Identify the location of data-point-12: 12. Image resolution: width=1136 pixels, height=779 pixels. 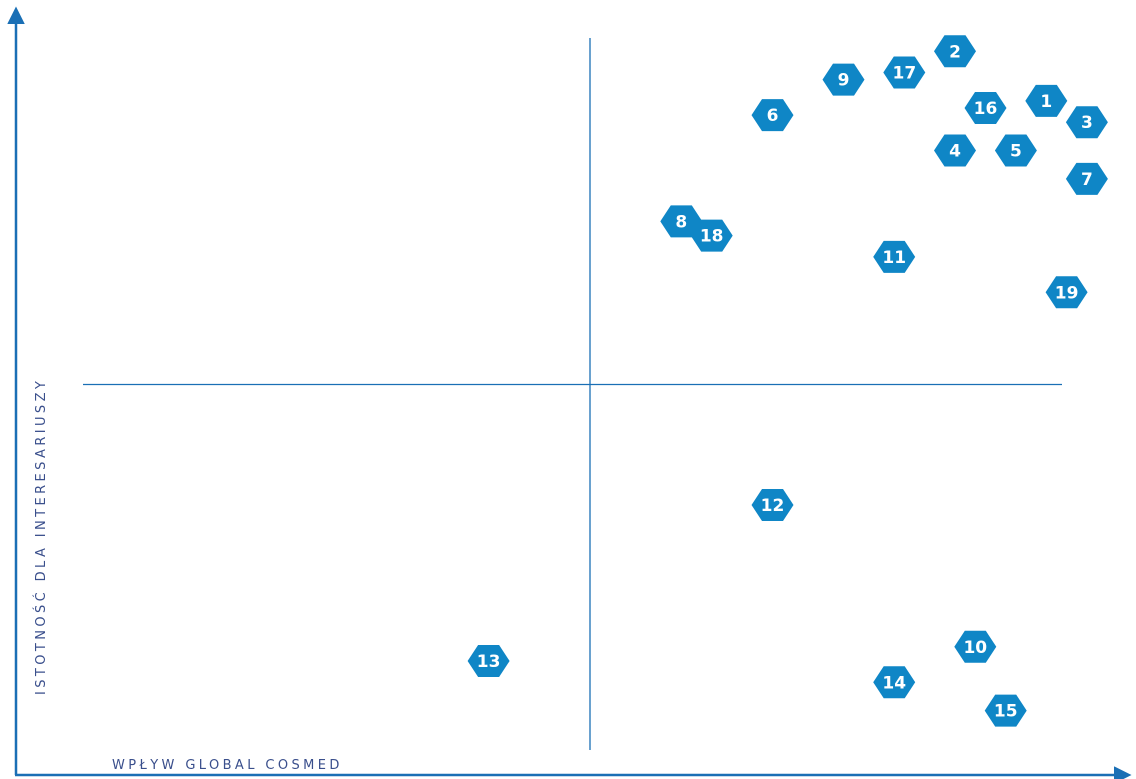
(772, 505).